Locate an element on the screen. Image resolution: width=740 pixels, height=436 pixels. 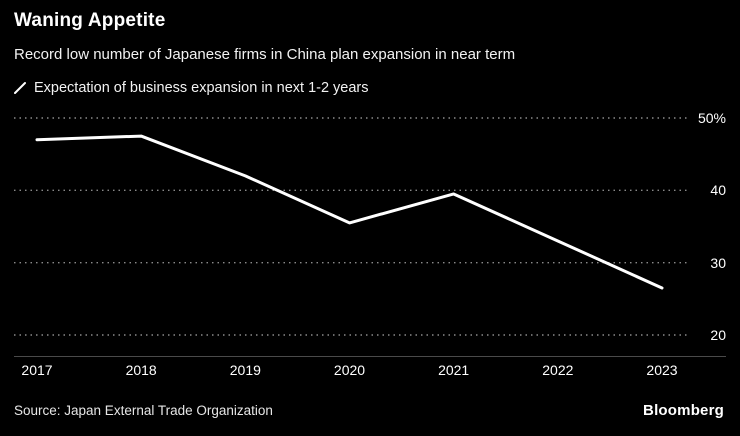
x-axis-tick-label: 2023 is located at coordinates (662, 370).